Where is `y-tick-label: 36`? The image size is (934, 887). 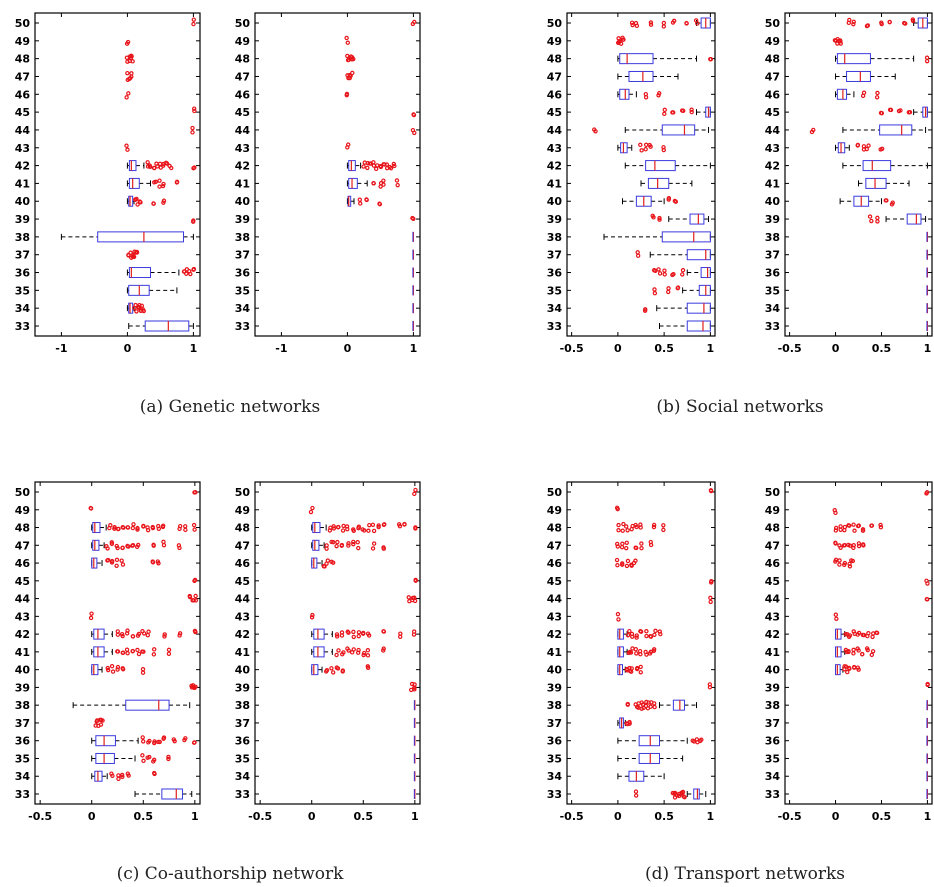
y-tick-label: 36 is located at coordinates (555, 273).